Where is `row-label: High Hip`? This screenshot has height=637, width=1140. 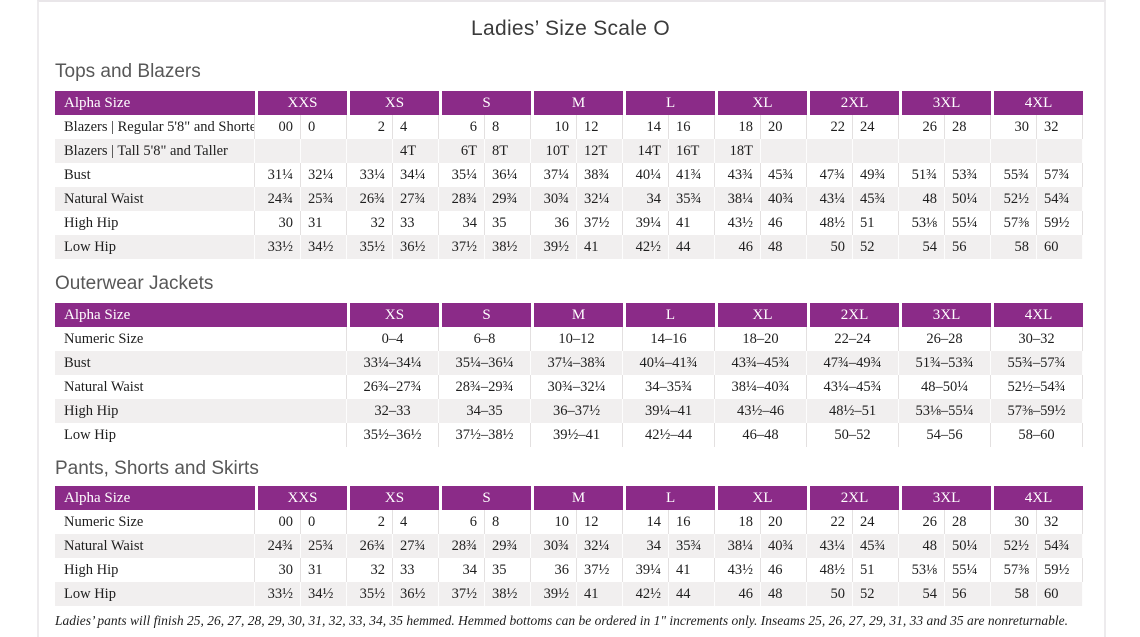
row-label: High Hip is located at coordinates (201, 411).